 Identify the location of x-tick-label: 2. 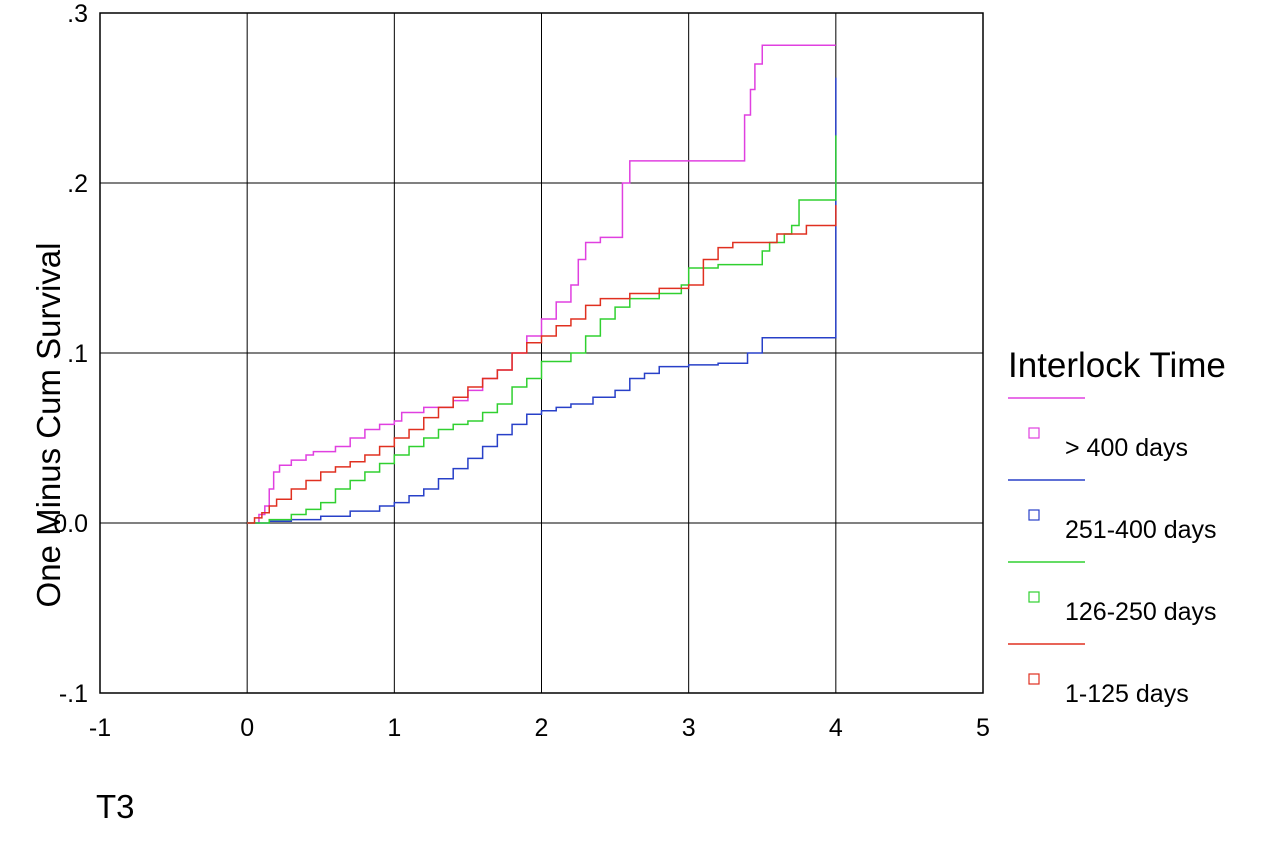
(542, 728).